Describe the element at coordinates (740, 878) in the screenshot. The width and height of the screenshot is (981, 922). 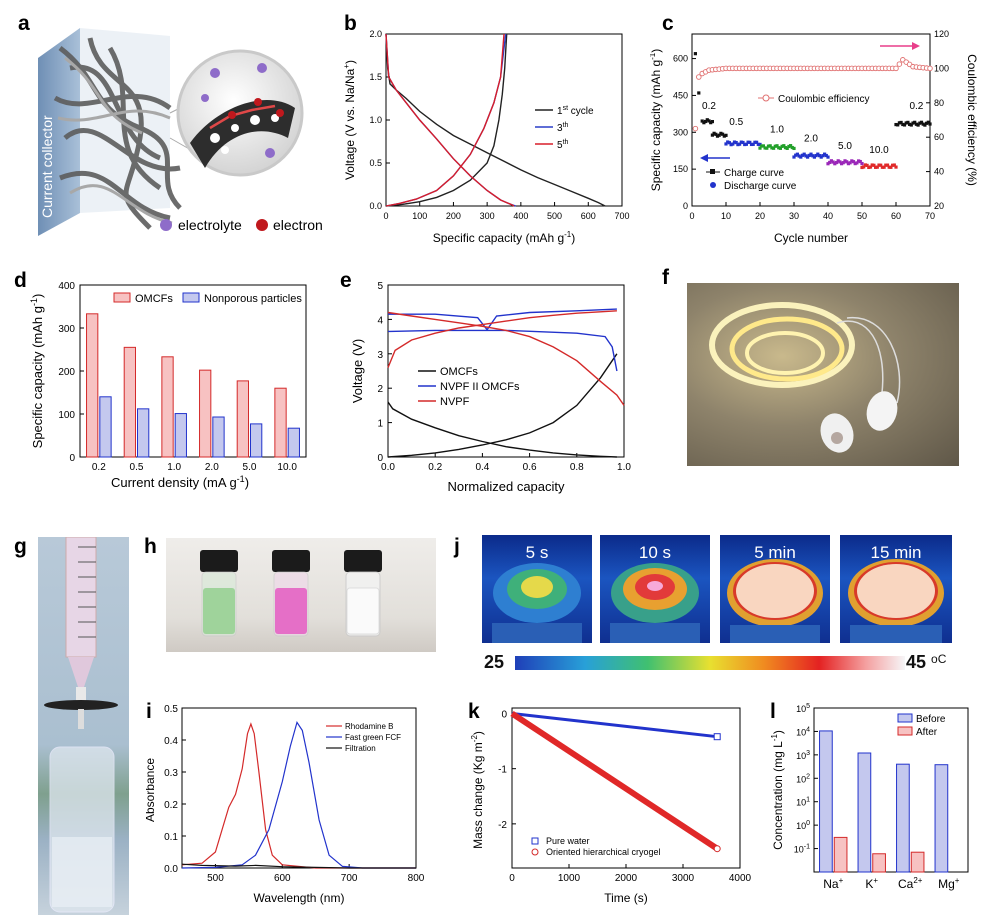
I see `panel-k-x-tick-label: 4000` at that location.